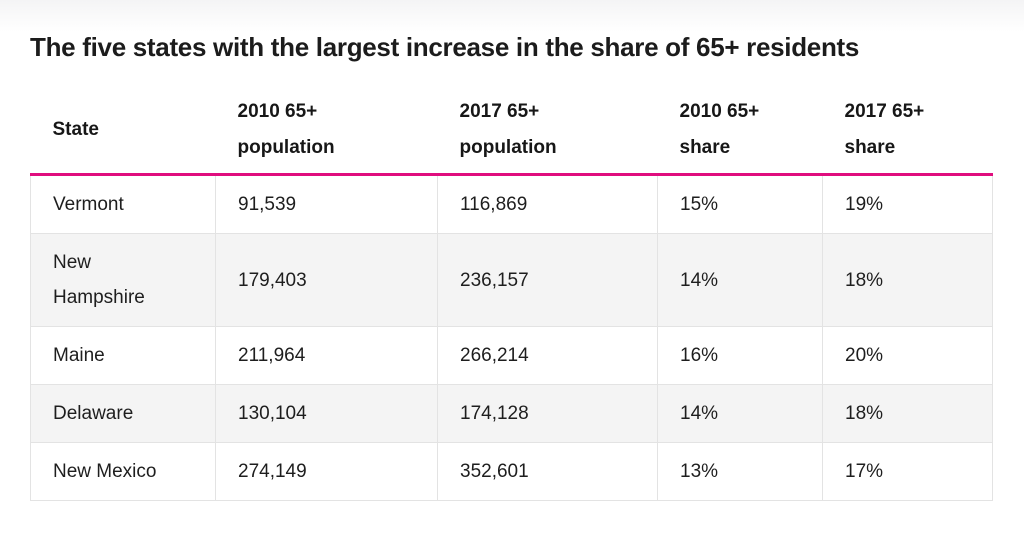  I want to click on column-header-label: 2010 65+ share, so click(719, 129).